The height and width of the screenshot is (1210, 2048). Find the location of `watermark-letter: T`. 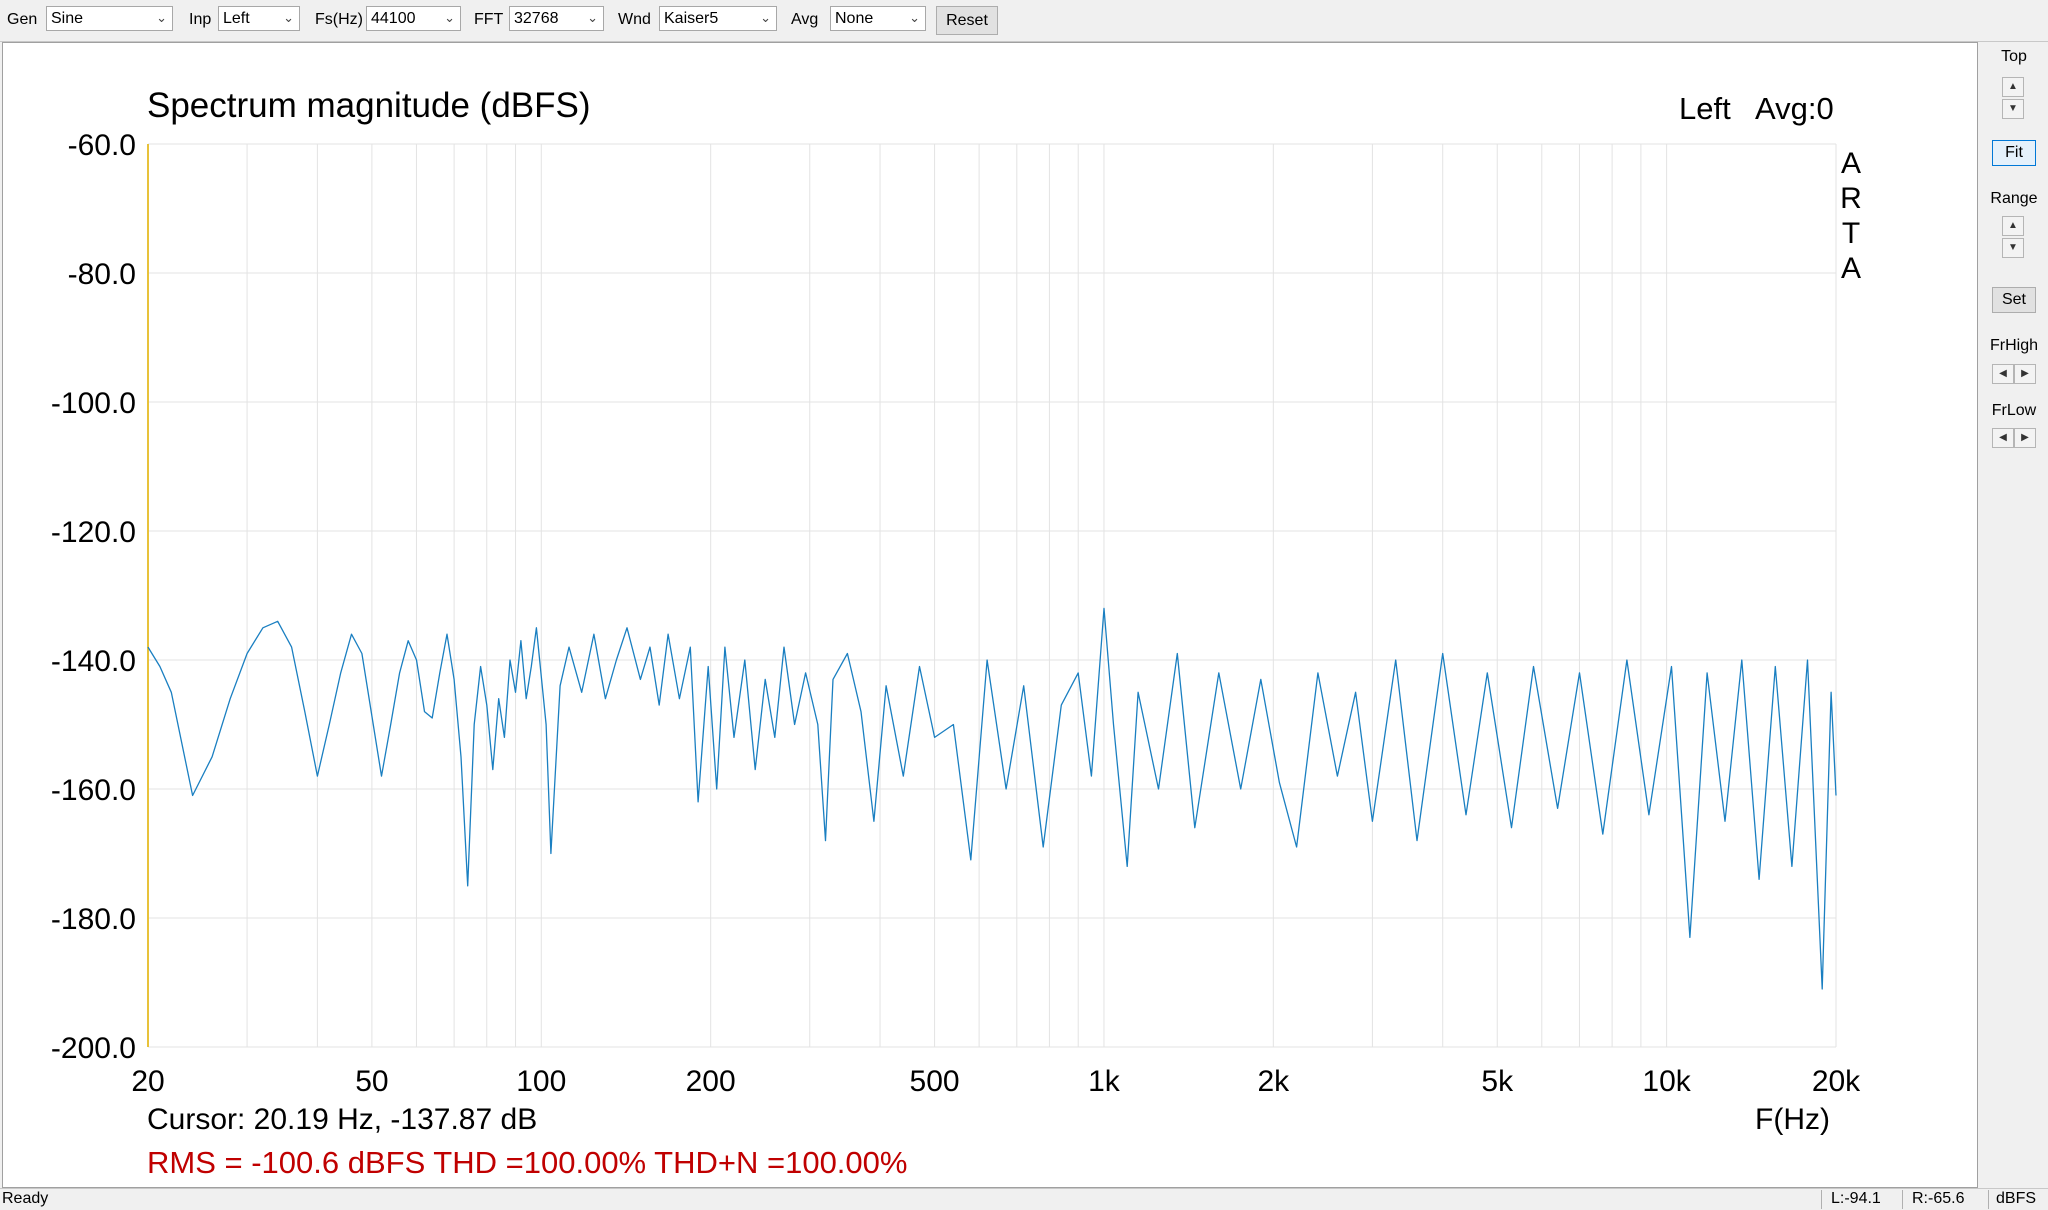

watermark-letter: T is located at coordinates (1851, 233).